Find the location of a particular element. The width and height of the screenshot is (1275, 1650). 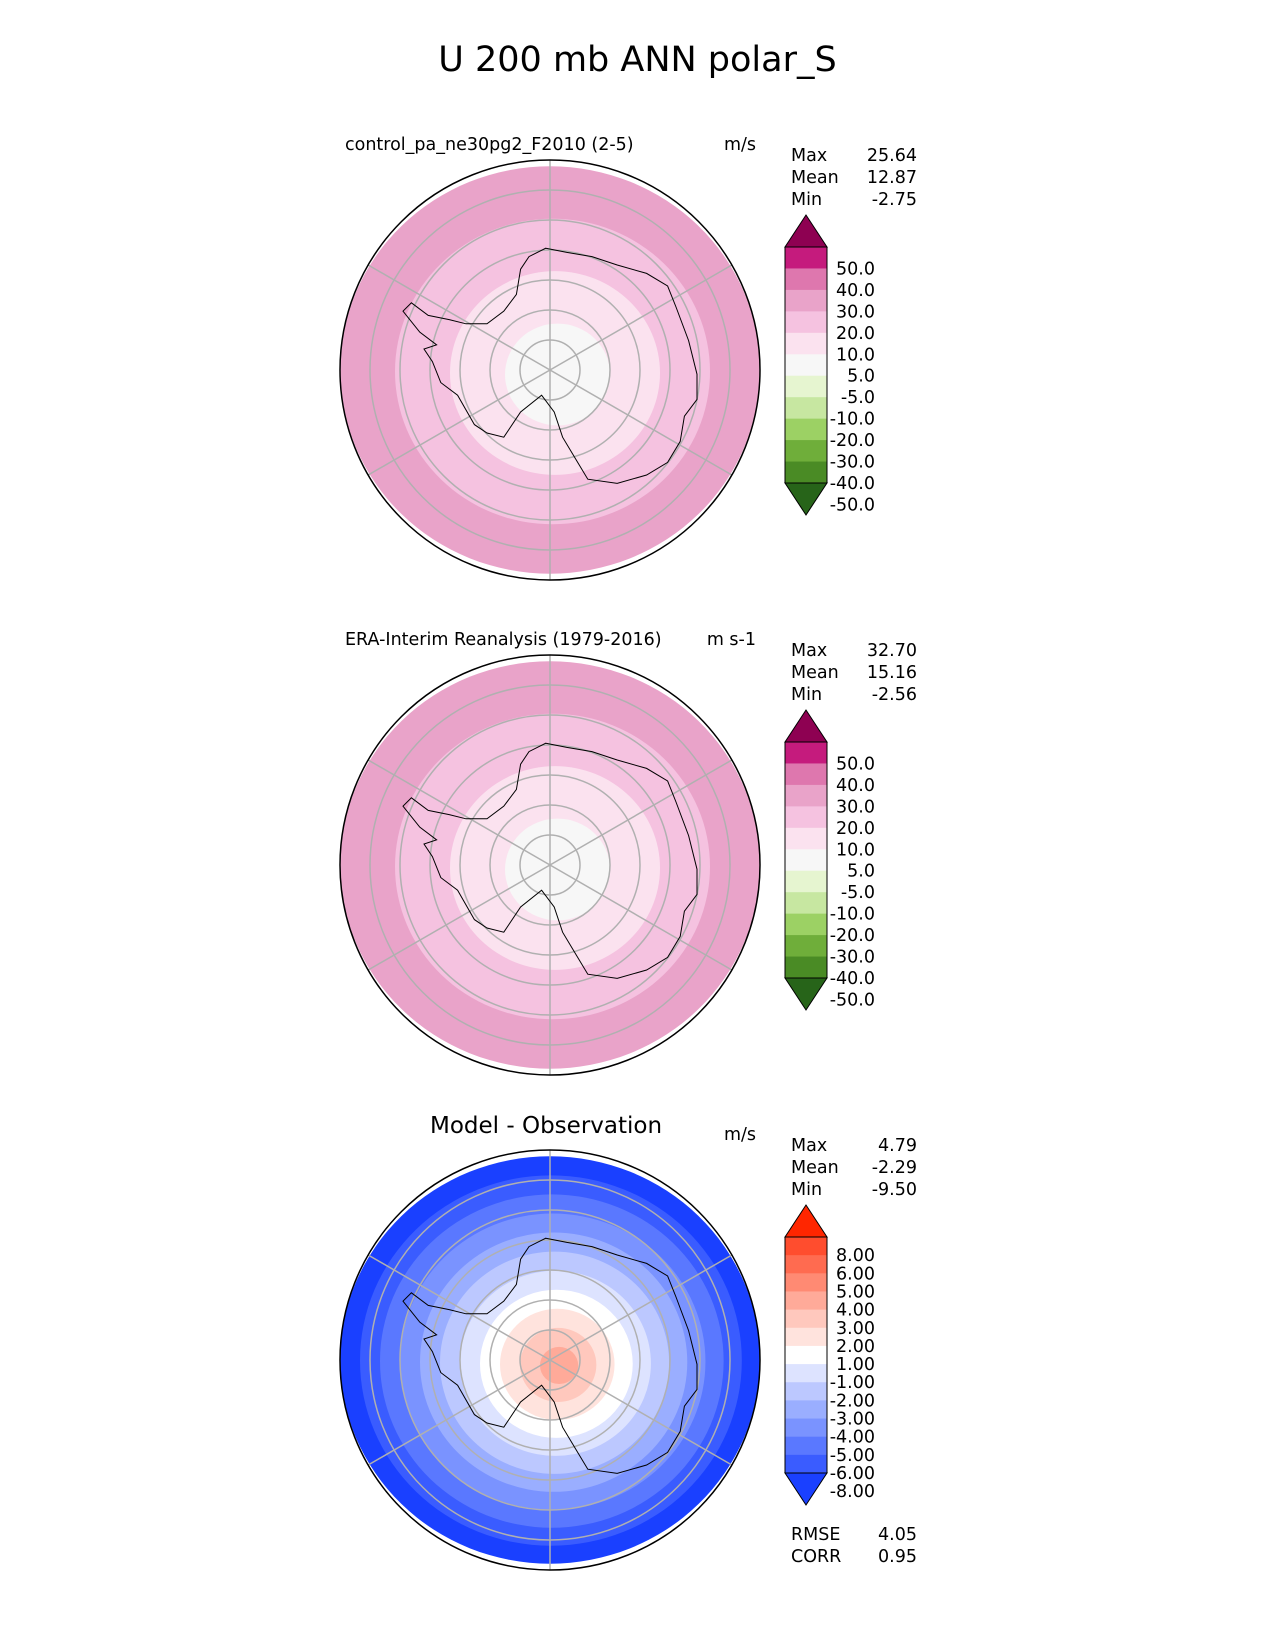

colorbar-tick-label: 1.00 is located at coordinates (855, 1365).